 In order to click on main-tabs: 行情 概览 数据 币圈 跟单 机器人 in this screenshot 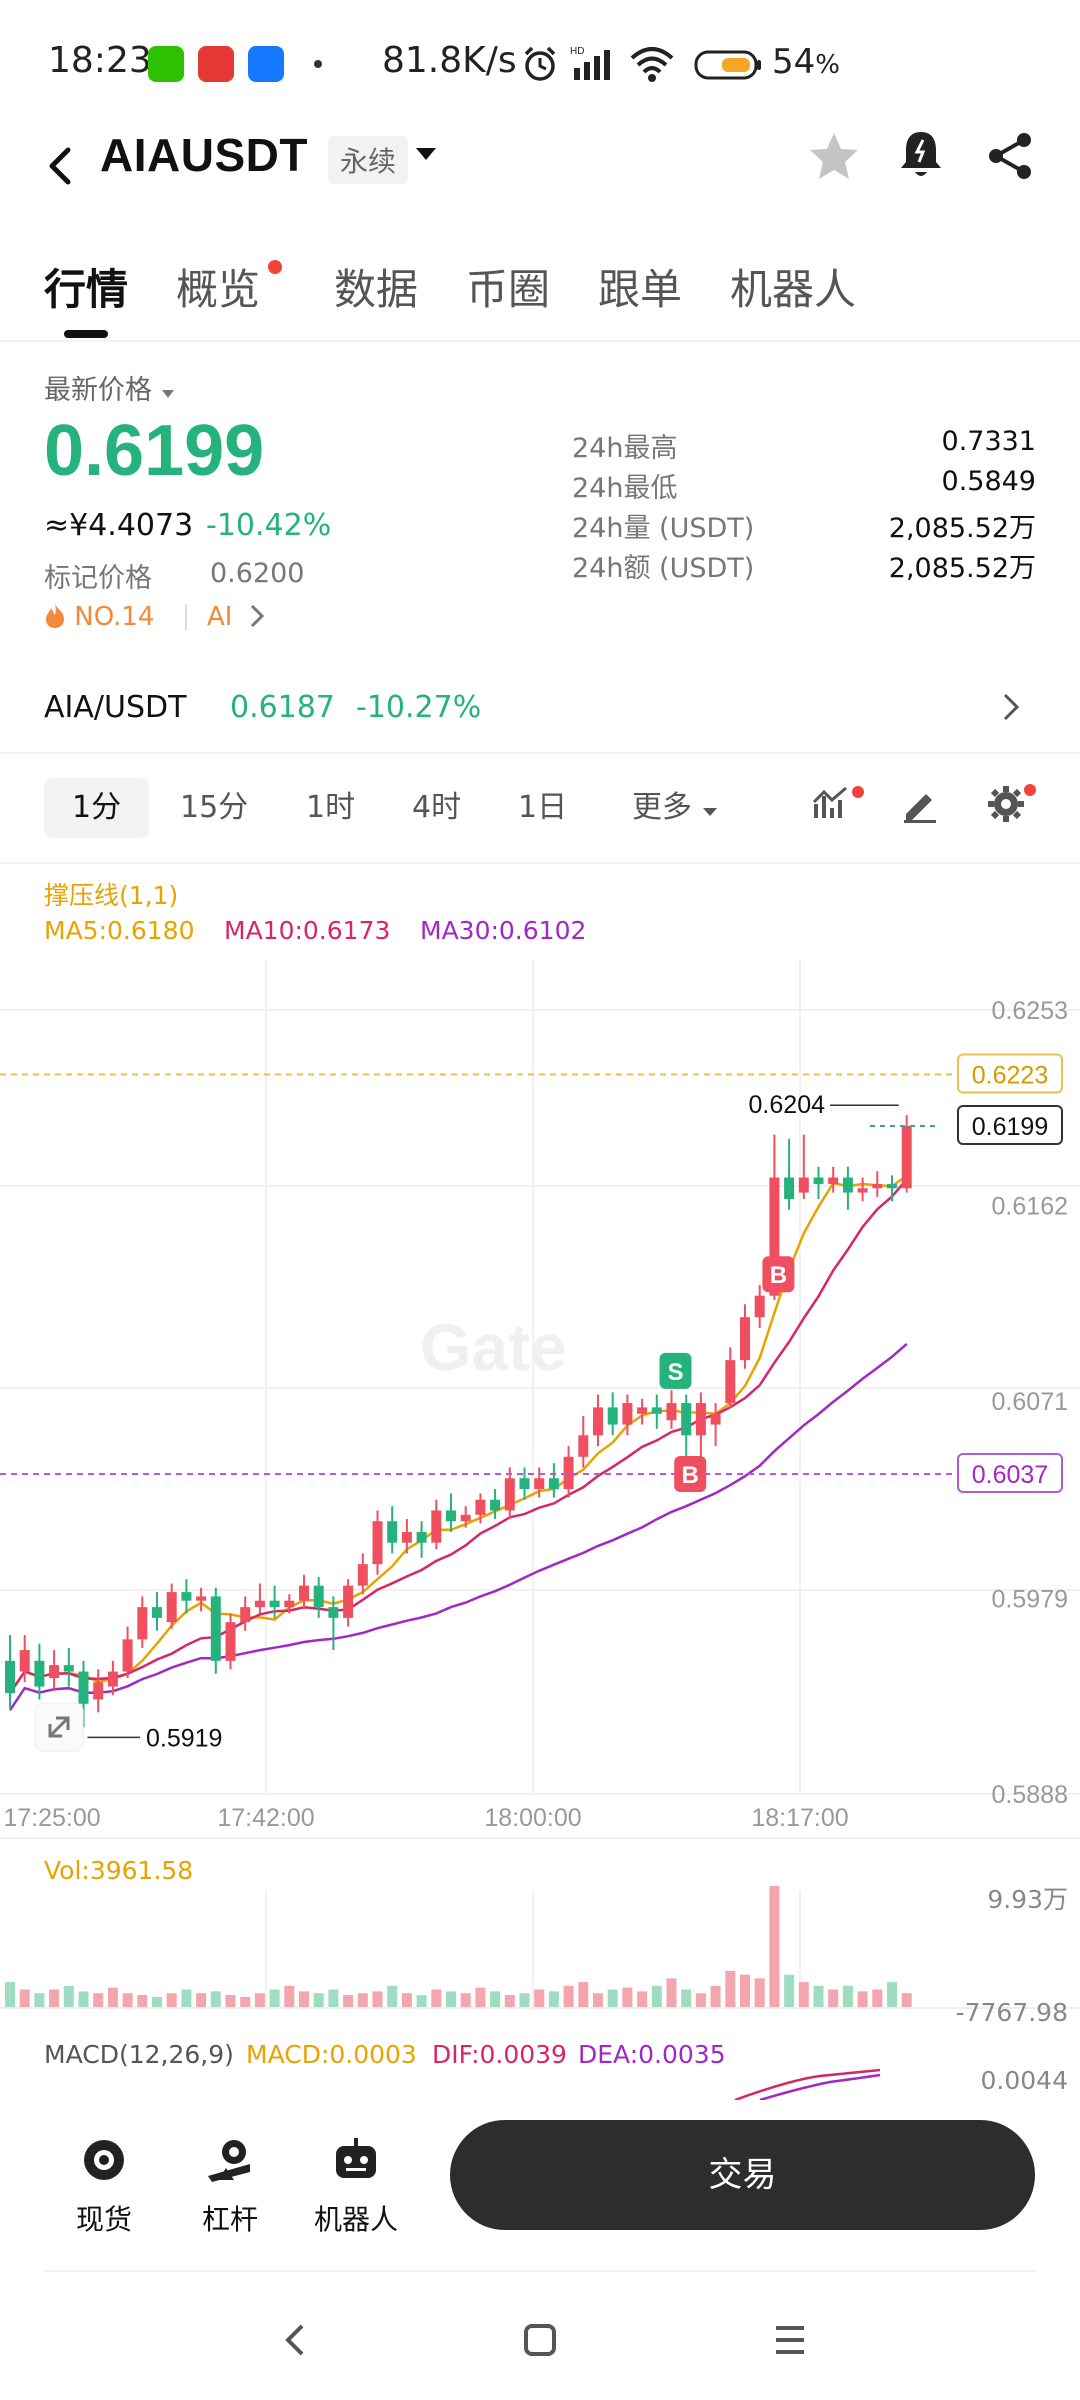, I will do `click(540, 295)`.